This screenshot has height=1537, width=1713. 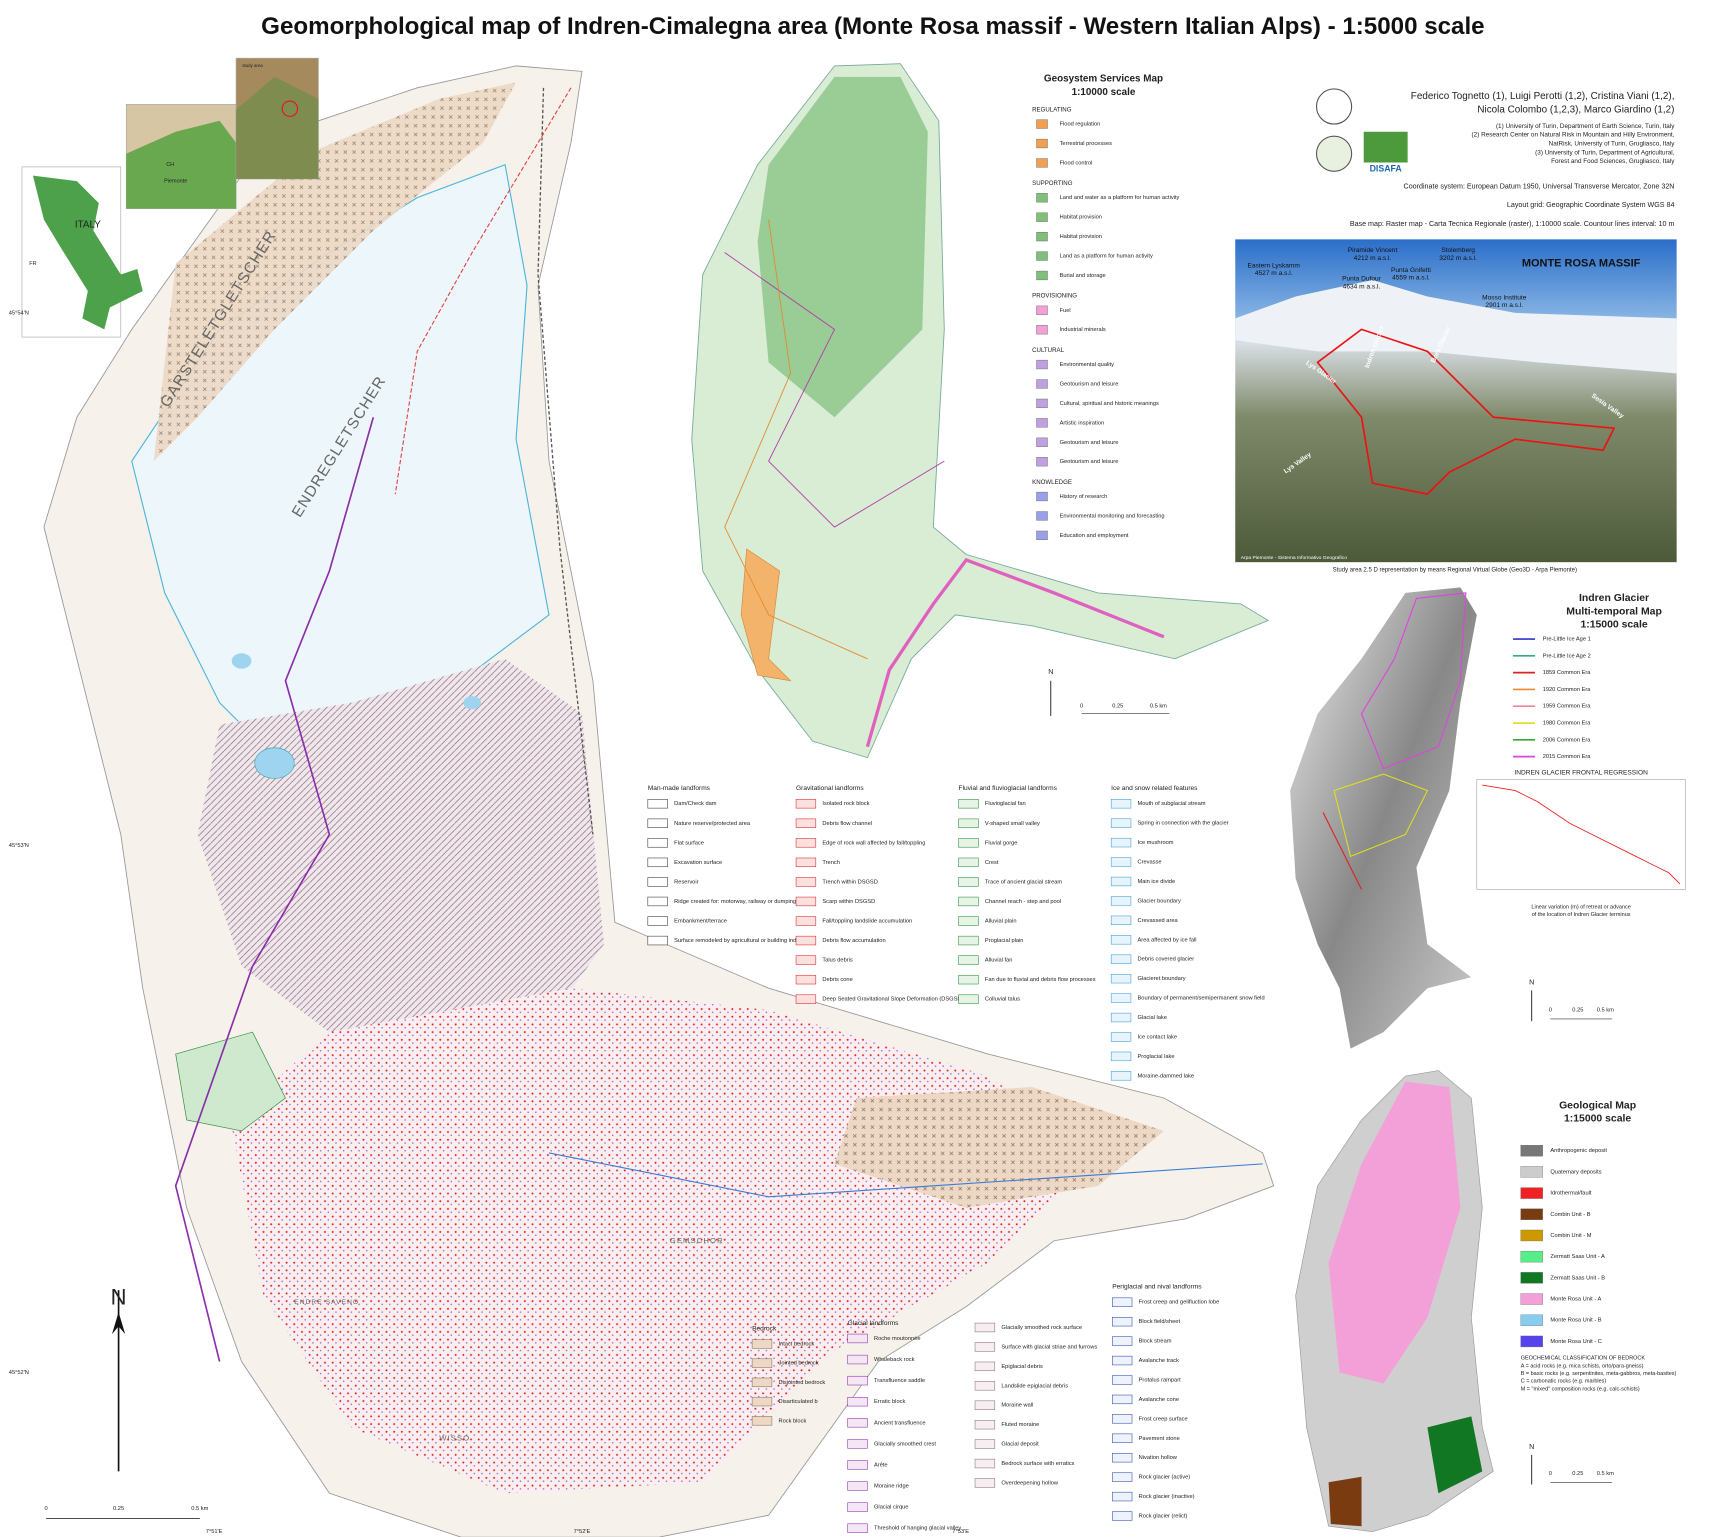 I want to click on legend-item: Glacieret boundary, so click(x=1162, y=979).